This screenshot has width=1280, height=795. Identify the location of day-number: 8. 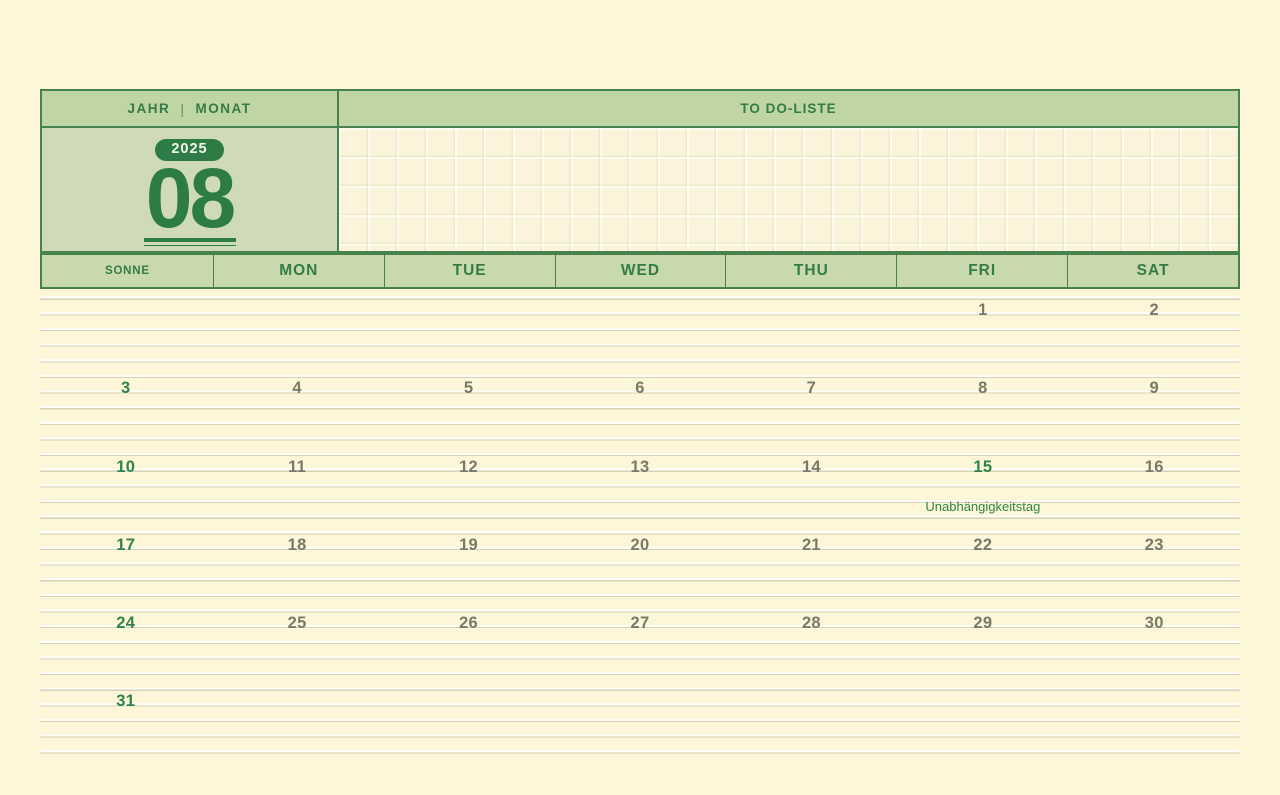
(983, 388).